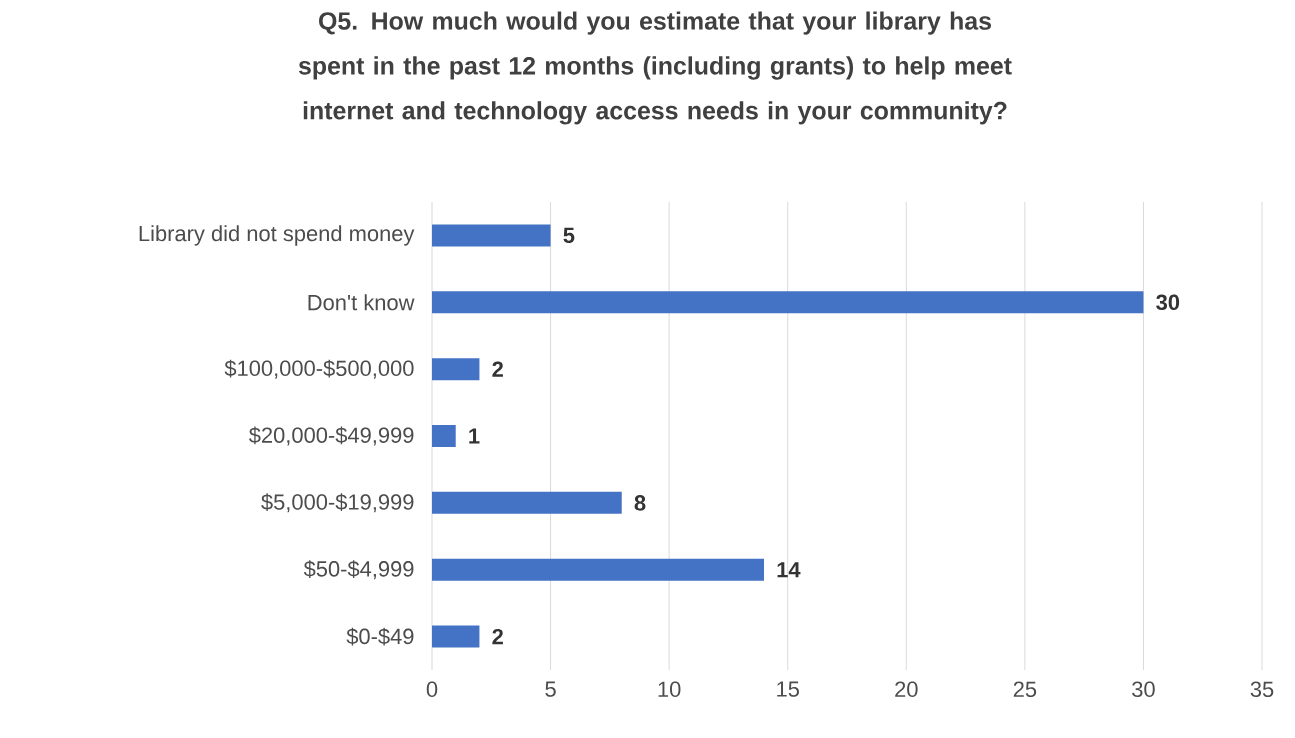 The height and width of the screenshot is (738, 1295). What do you see at coordinates (1168, 302) in the screenshot?
I see `data-label: 30` at bounding box center [1168, 302].